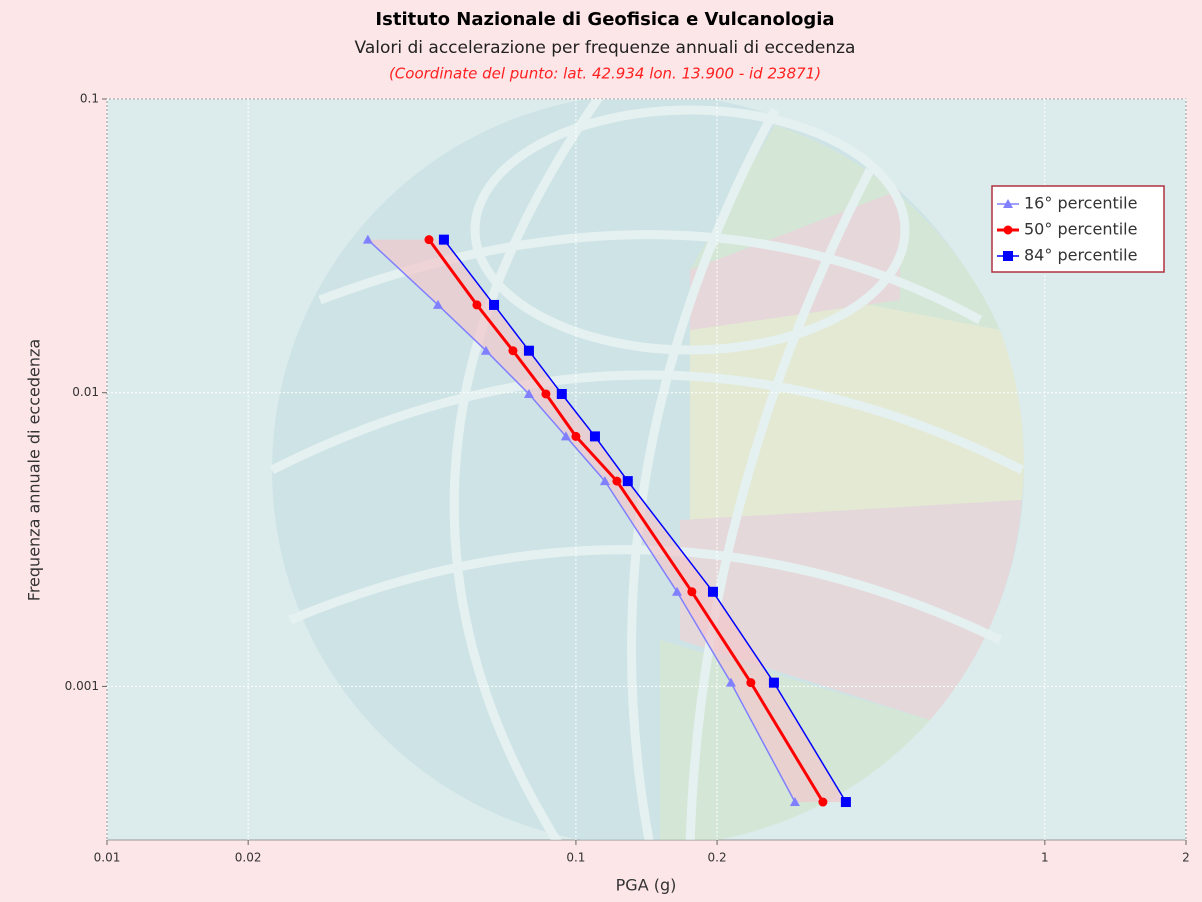 This screenshot has width=1202, height=902. I want to click on x-tick-label: 0.02, so click(248, 858).